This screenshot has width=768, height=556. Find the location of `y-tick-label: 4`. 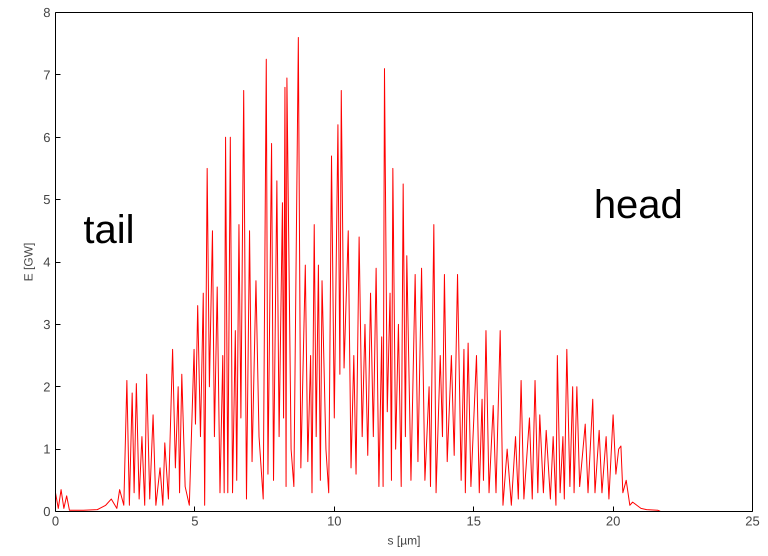

y-tick-label: 4 is located at coordinates (47, 262).